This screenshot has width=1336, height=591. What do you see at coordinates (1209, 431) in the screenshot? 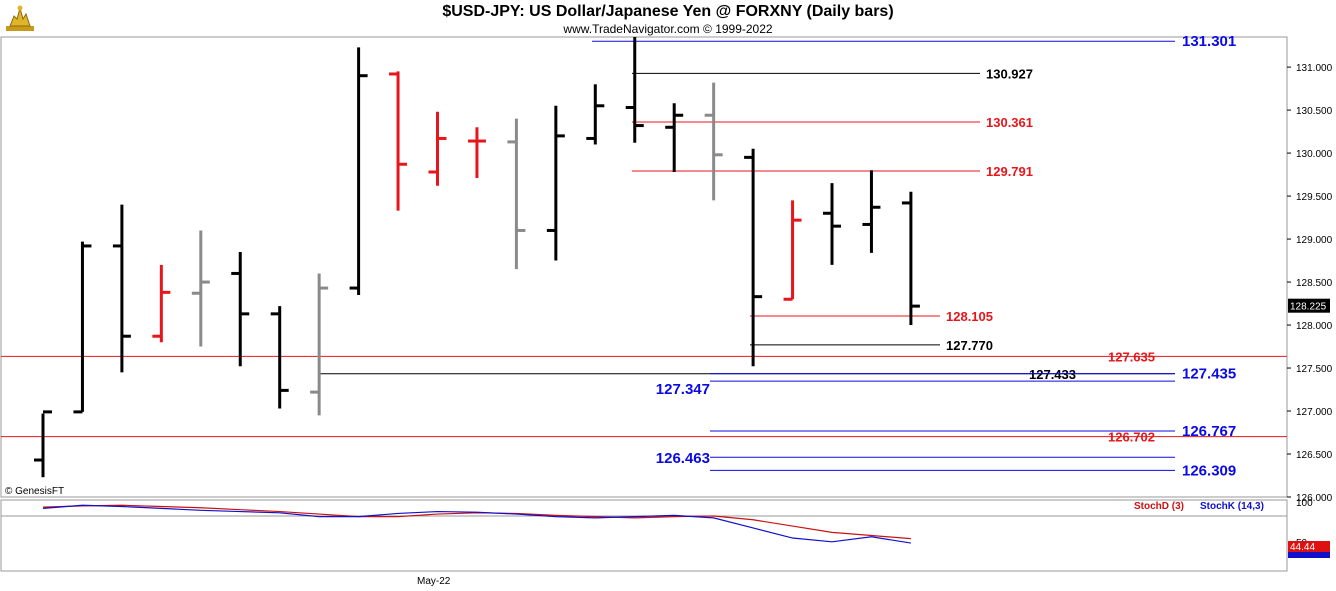
I see `level-label: 126.767` at bounding box center [1209, 431].